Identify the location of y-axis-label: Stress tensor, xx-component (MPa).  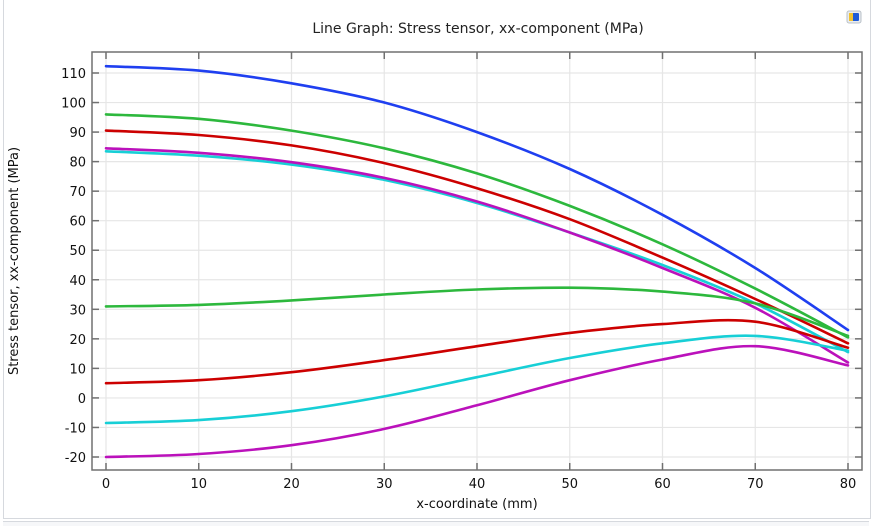
(14, 261).